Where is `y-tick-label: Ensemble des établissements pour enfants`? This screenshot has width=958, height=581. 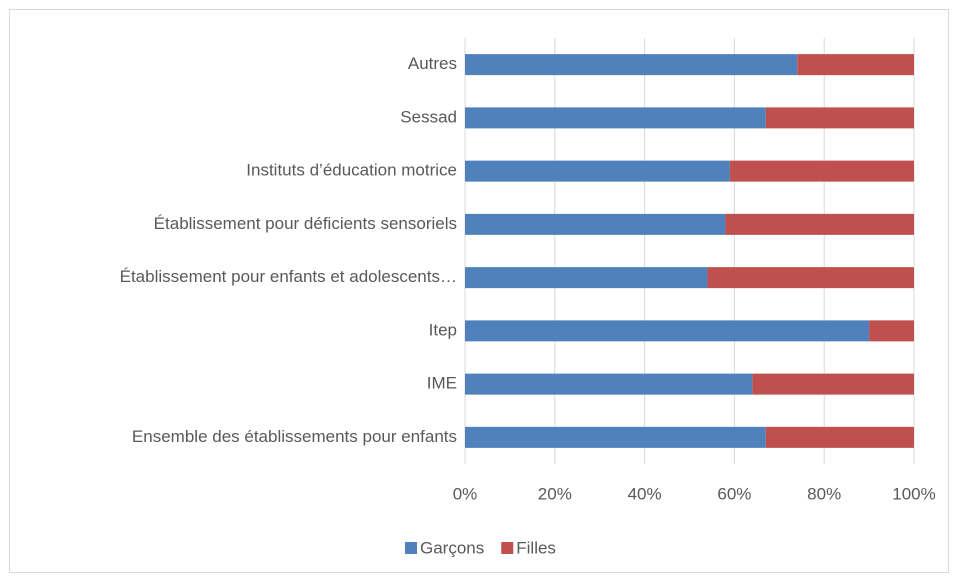
y-tick-label: Ensemble des établissements pour enfants is located at coordinates (294, 436).